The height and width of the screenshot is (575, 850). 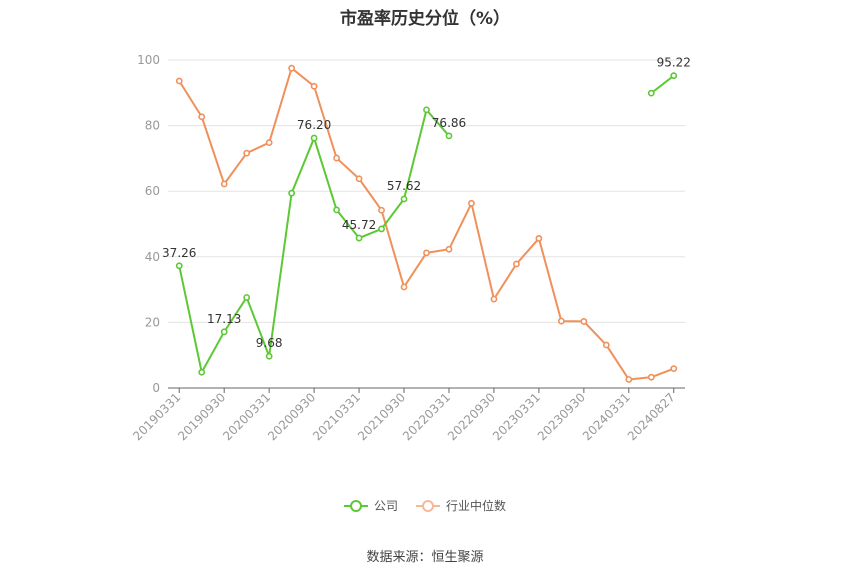 I want to click on data-label: 17.13, so click(x=224, y=319).